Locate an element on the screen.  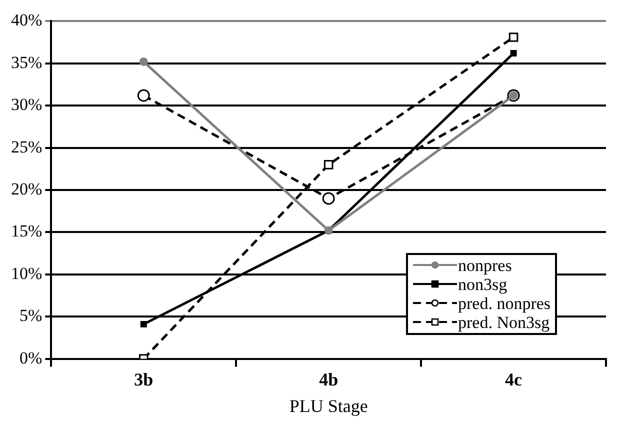
y-tick-label: 5% is located at coordinates (30, 316).